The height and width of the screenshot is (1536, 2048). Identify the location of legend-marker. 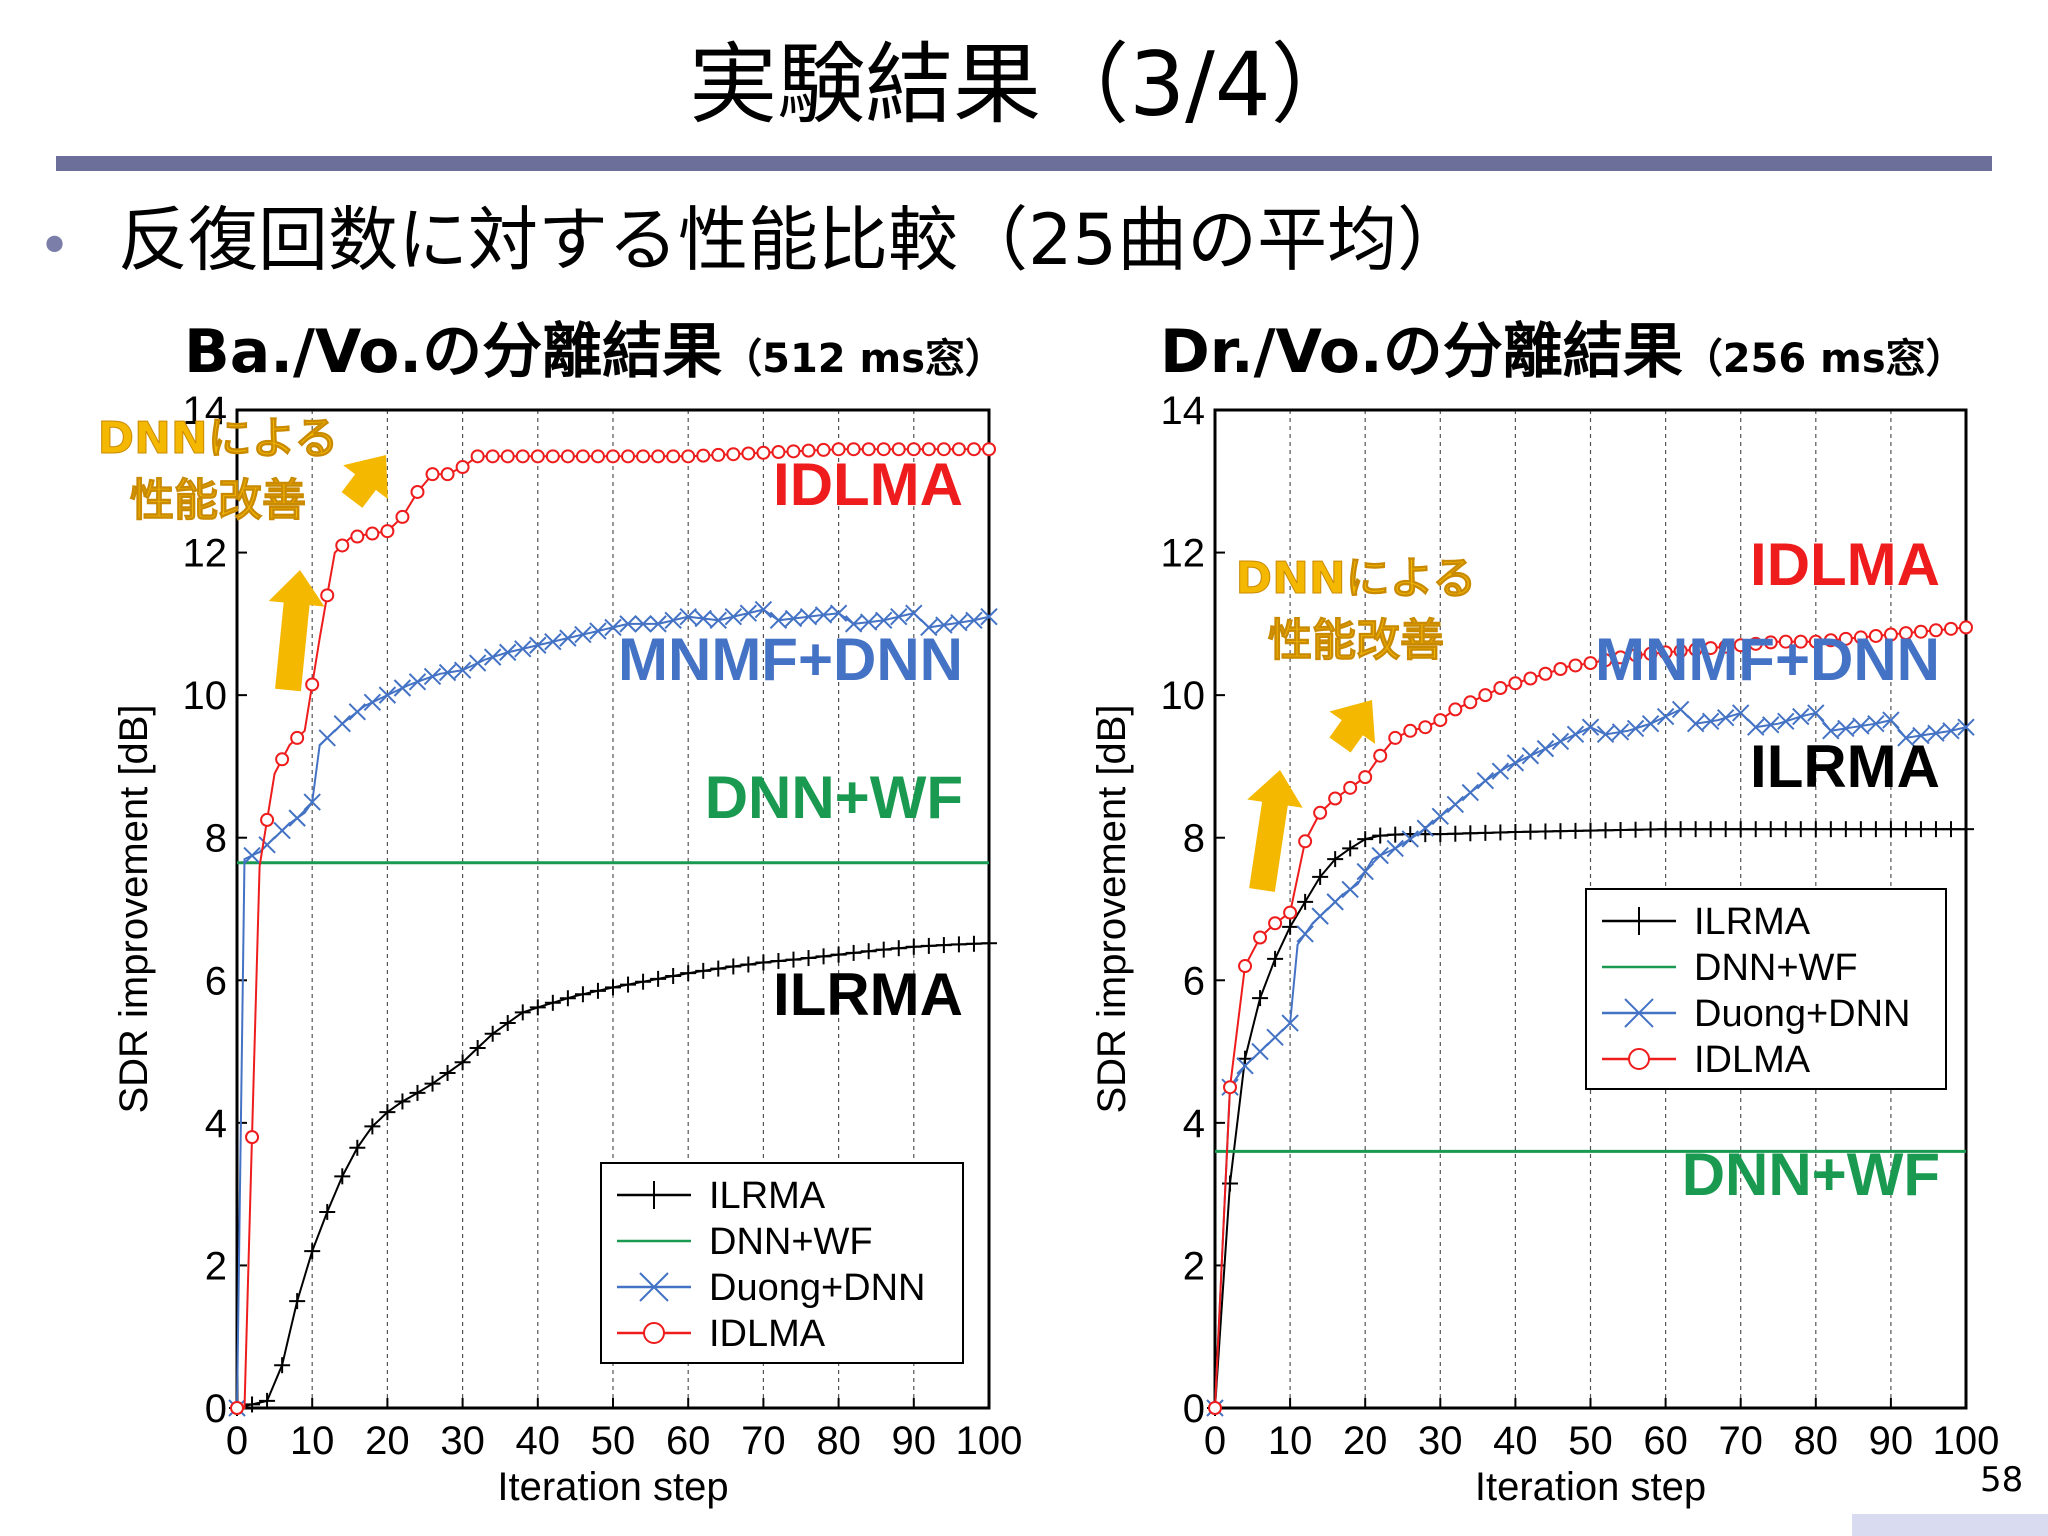
(1639, 1059).